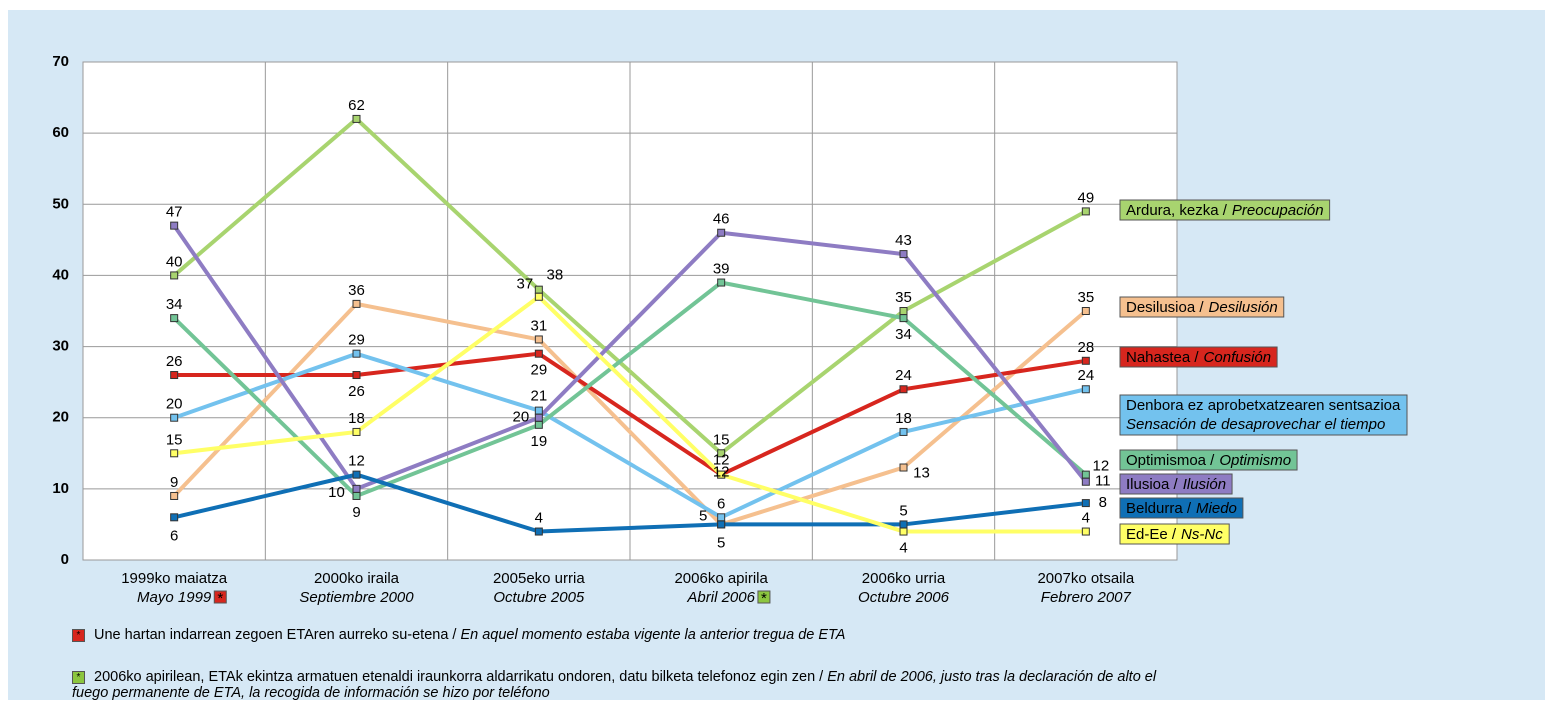 This screenshot has height=708, width=1552. What do you see at coordinates (764, 597) in the screenshot?
I see `footnote-marker-box` at bounding box center [764, 597].